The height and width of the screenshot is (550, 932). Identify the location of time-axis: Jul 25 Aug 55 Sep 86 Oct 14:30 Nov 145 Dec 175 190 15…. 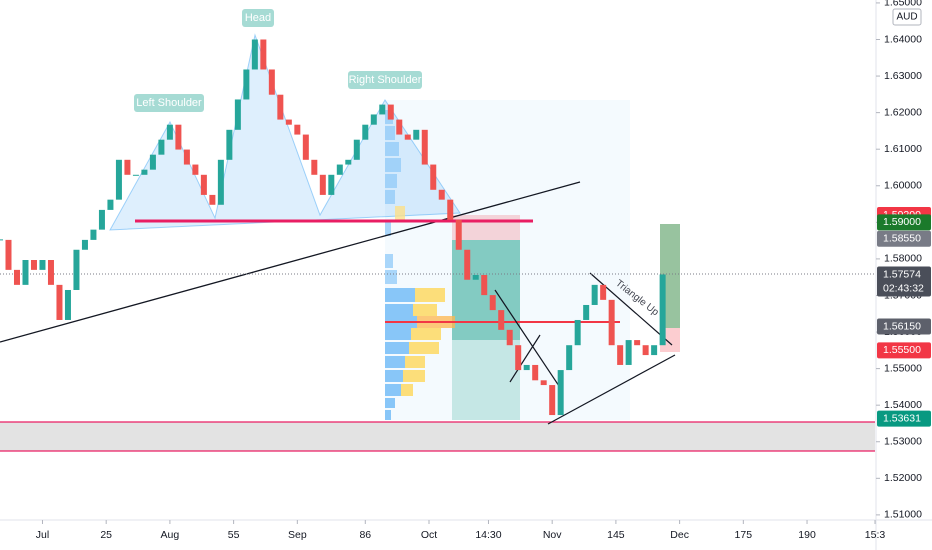
(460, 530).